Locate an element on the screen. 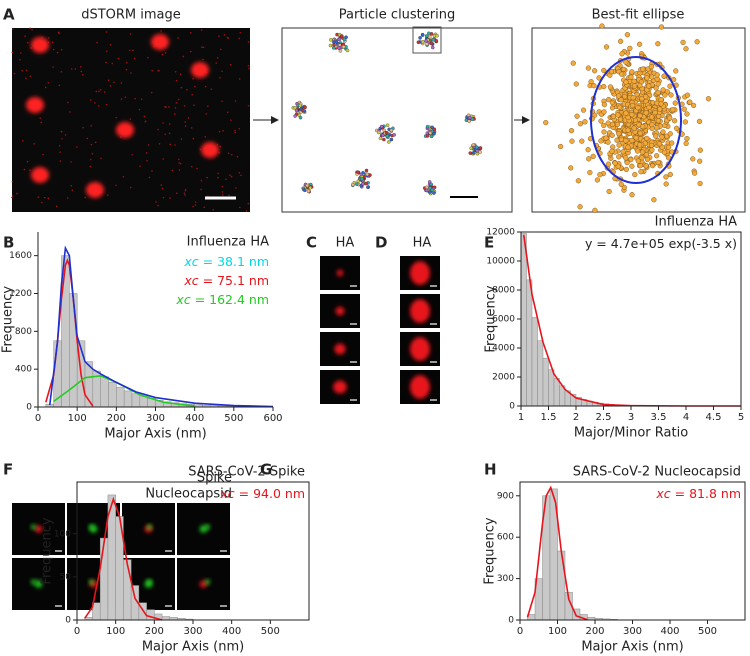  x-tick-label: 3.5 is located at coordinates (659, 417).